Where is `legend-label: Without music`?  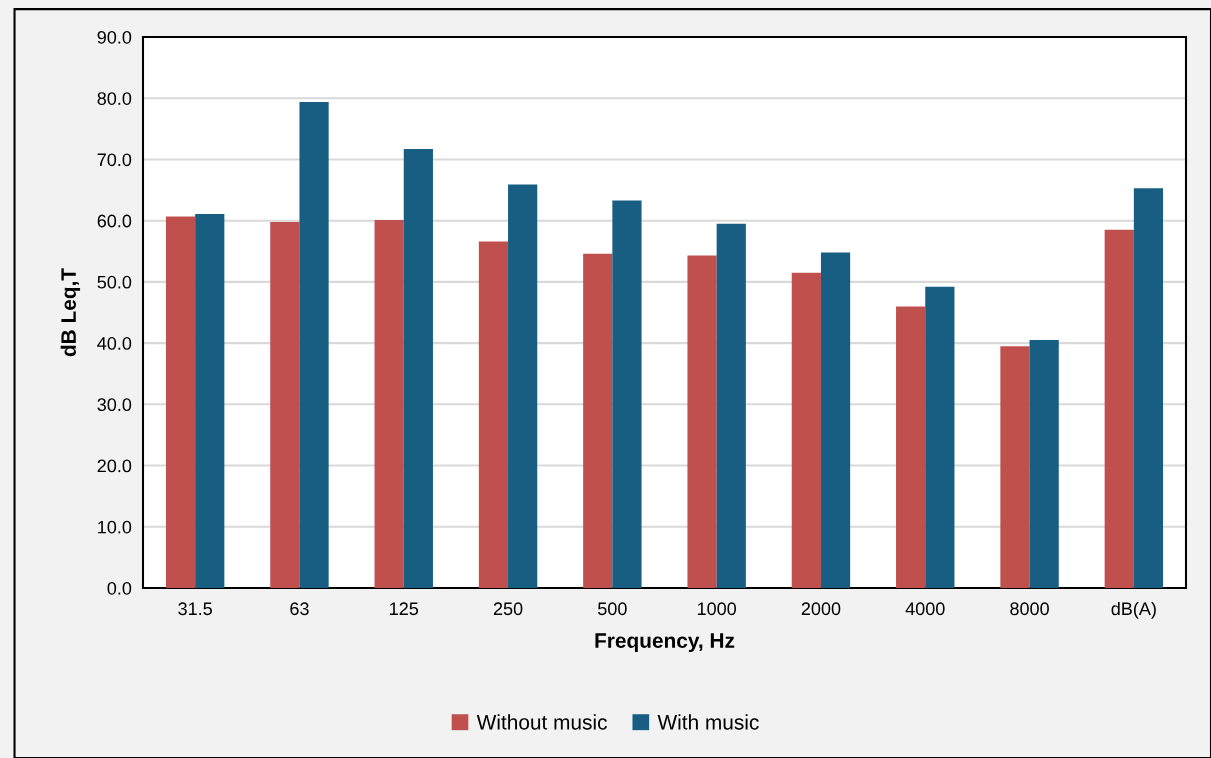 legend-label: Without music is located at coordinates (541, 722).